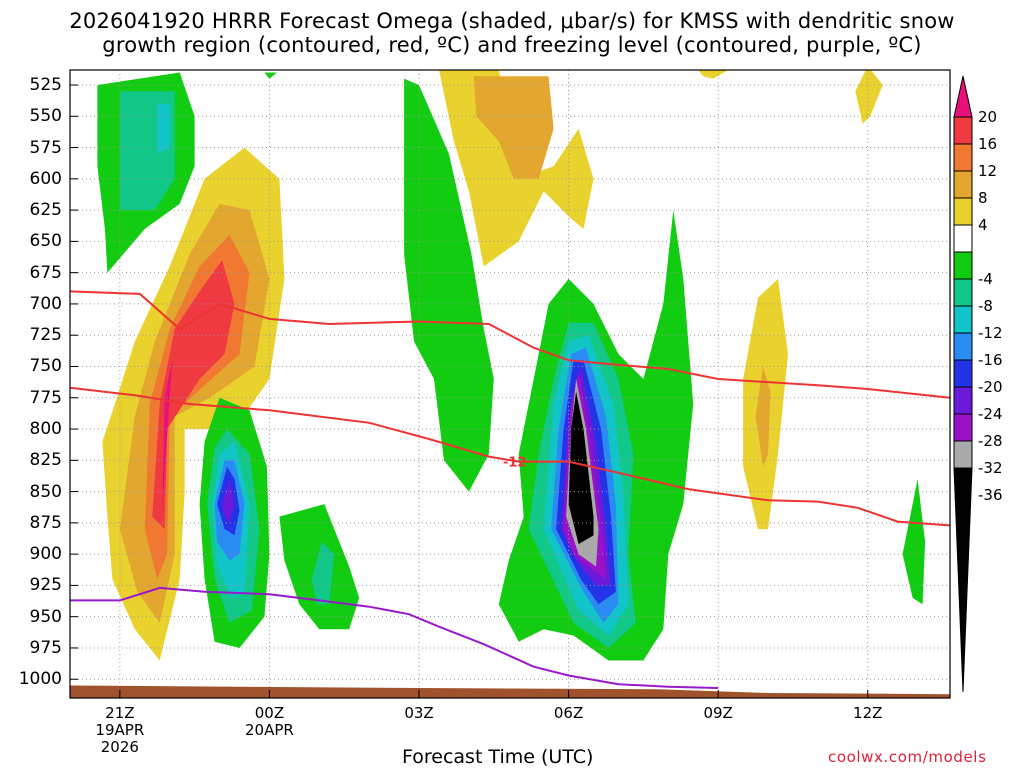 This screenshot has height=768, width=1024. I want to click on y-tick-label: 675, so click(45, 272).